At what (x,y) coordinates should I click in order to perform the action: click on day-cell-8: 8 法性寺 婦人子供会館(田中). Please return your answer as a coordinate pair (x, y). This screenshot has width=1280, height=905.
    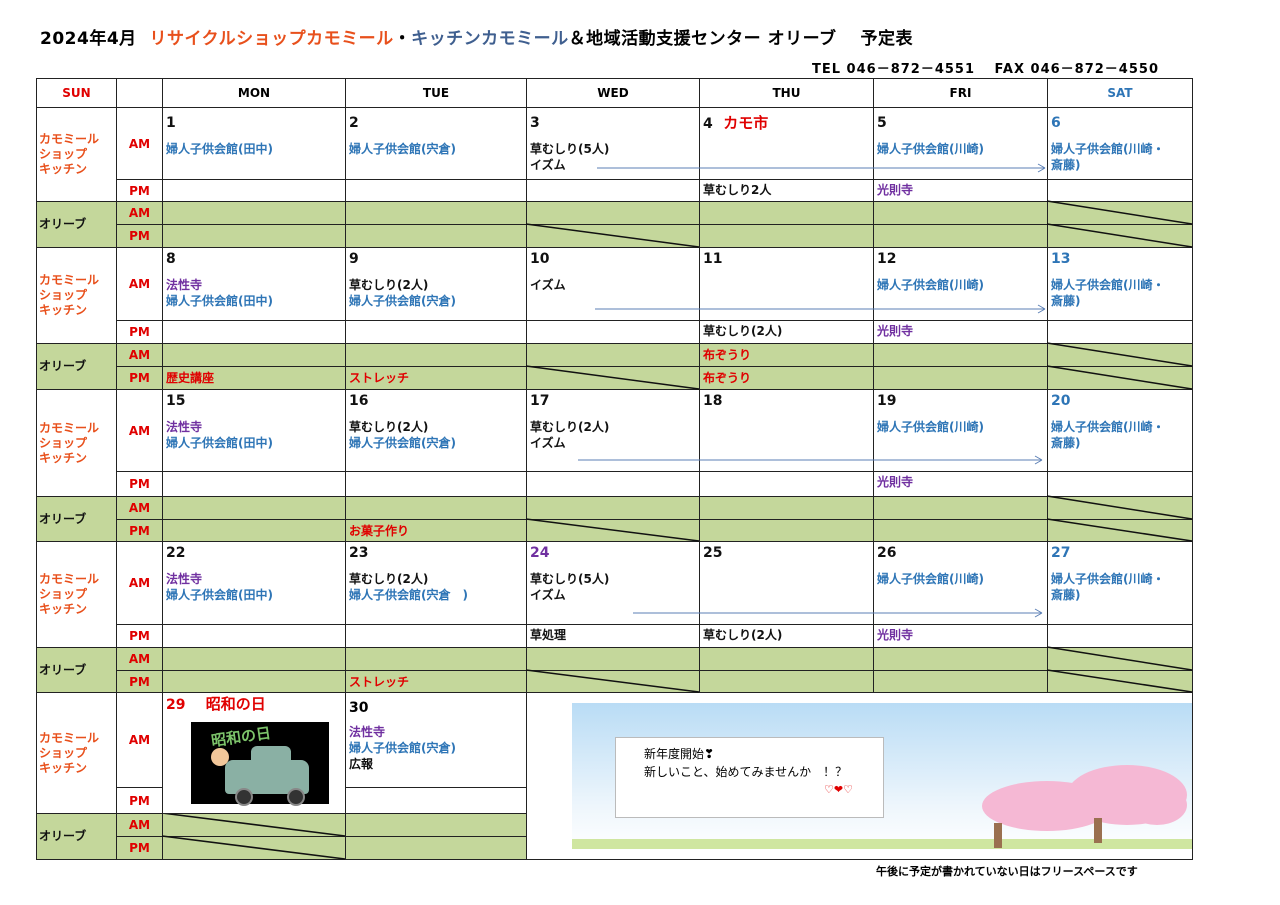
    Looking at the image, I should click on (254, 284).